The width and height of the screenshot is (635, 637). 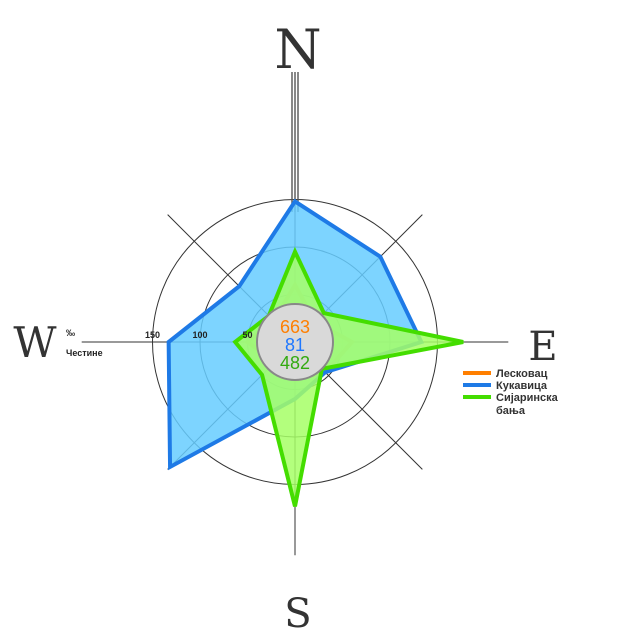 What do you see at coordinates (295, 345) in the screenshot?
I see `calm-value-1: 81` at bounding box center [295, 345].